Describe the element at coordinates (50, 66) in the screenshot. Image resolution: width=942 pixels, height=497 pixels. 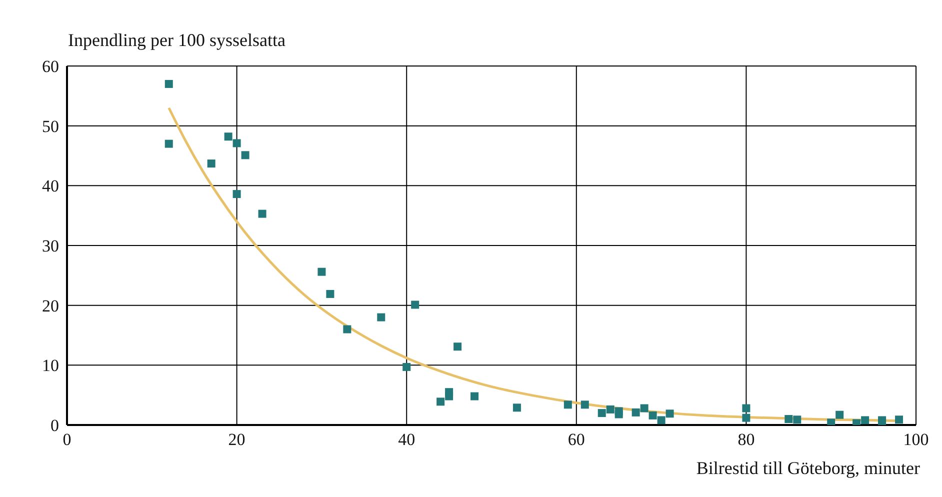
I see `y-tick-label: 60` at that location.